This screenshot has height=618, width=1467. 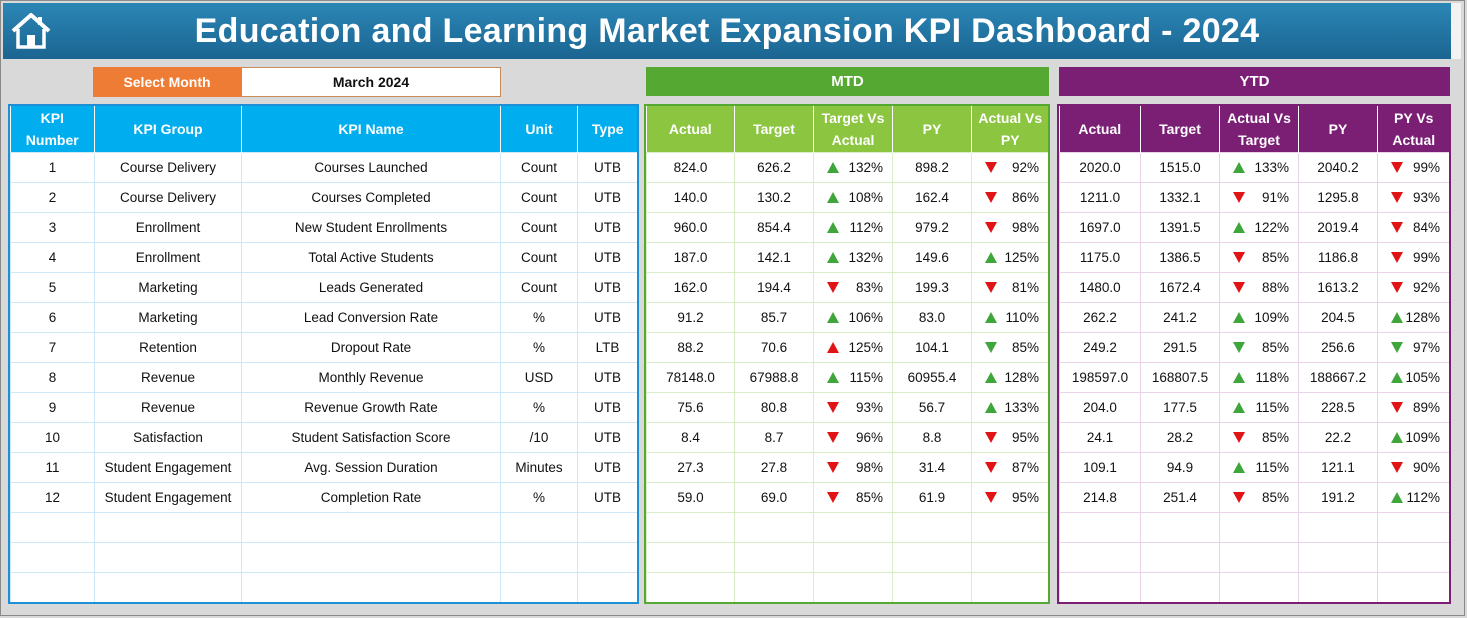 What do you see at coordinates (847, 377) in the screenshot?
I see `table-row: 78148.0 67988.8 115% 60955.4 128%` at bounding box center [847, 377].